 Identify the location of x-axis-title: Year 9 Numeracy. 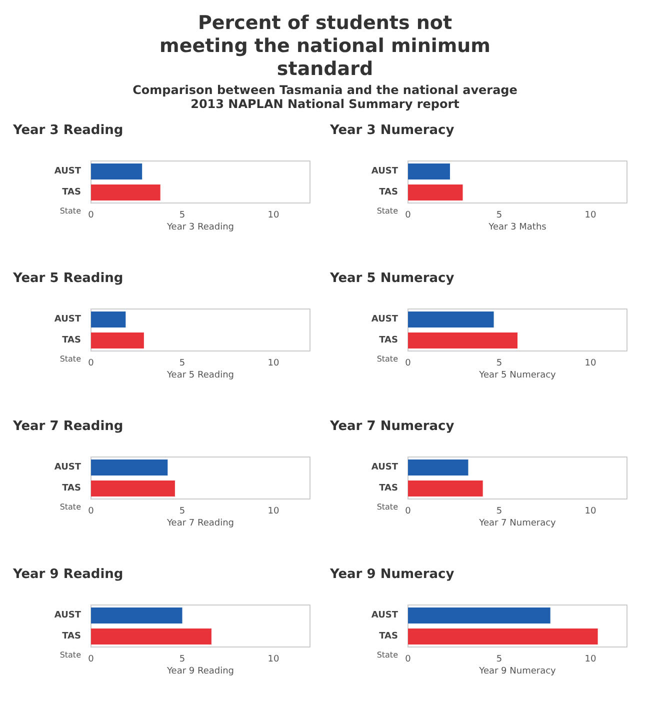
(517, 671).